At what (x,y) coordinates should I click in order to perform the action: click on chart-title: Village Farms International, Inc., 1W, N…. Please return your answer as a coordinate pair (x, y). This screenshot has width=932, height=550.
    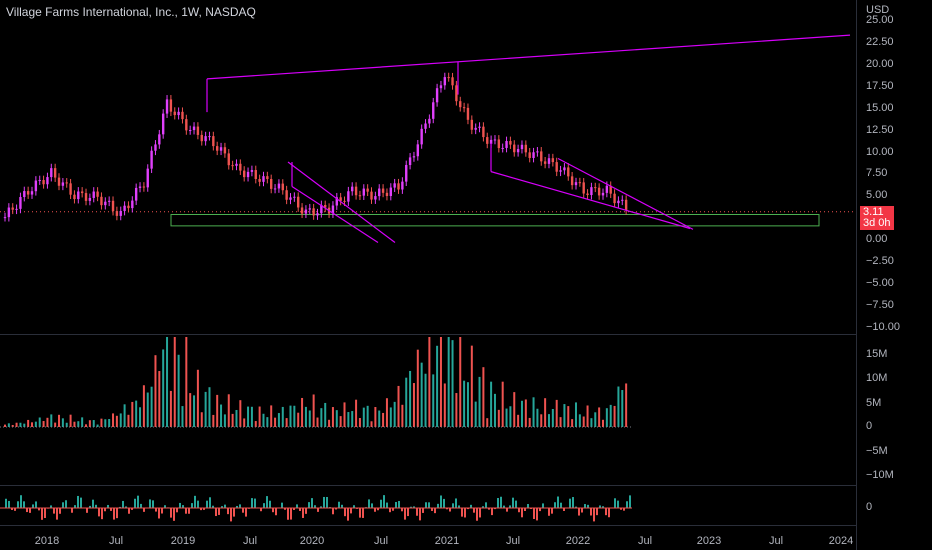
    Looking at the image, I should click on (131, 12).